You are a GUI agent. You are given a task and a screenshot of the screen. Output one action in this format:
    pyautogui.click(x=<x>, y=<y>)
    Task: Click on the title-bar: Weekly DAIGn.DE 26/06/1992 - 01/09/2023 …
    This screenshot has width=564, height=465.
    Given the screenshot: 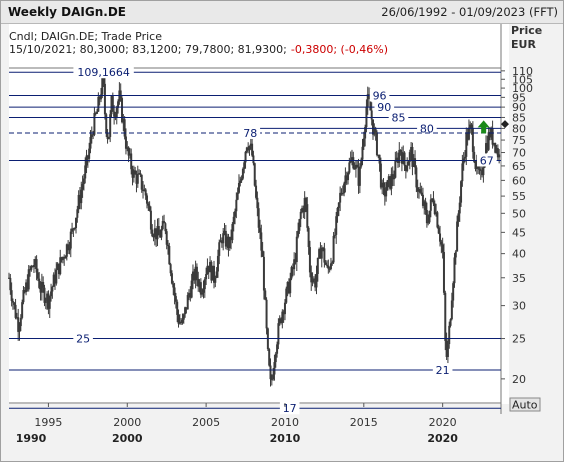 What is the action you would take?
    pyautogui.click(x=282, y=12)
    